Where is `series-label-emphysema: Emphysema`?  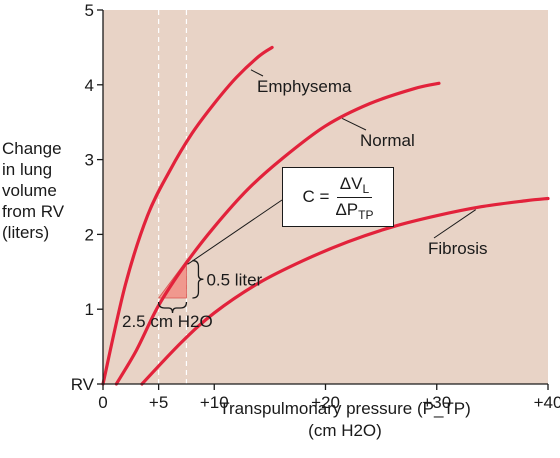
series-label-emphysema: Emphysema is located at coordinates (304, 86).